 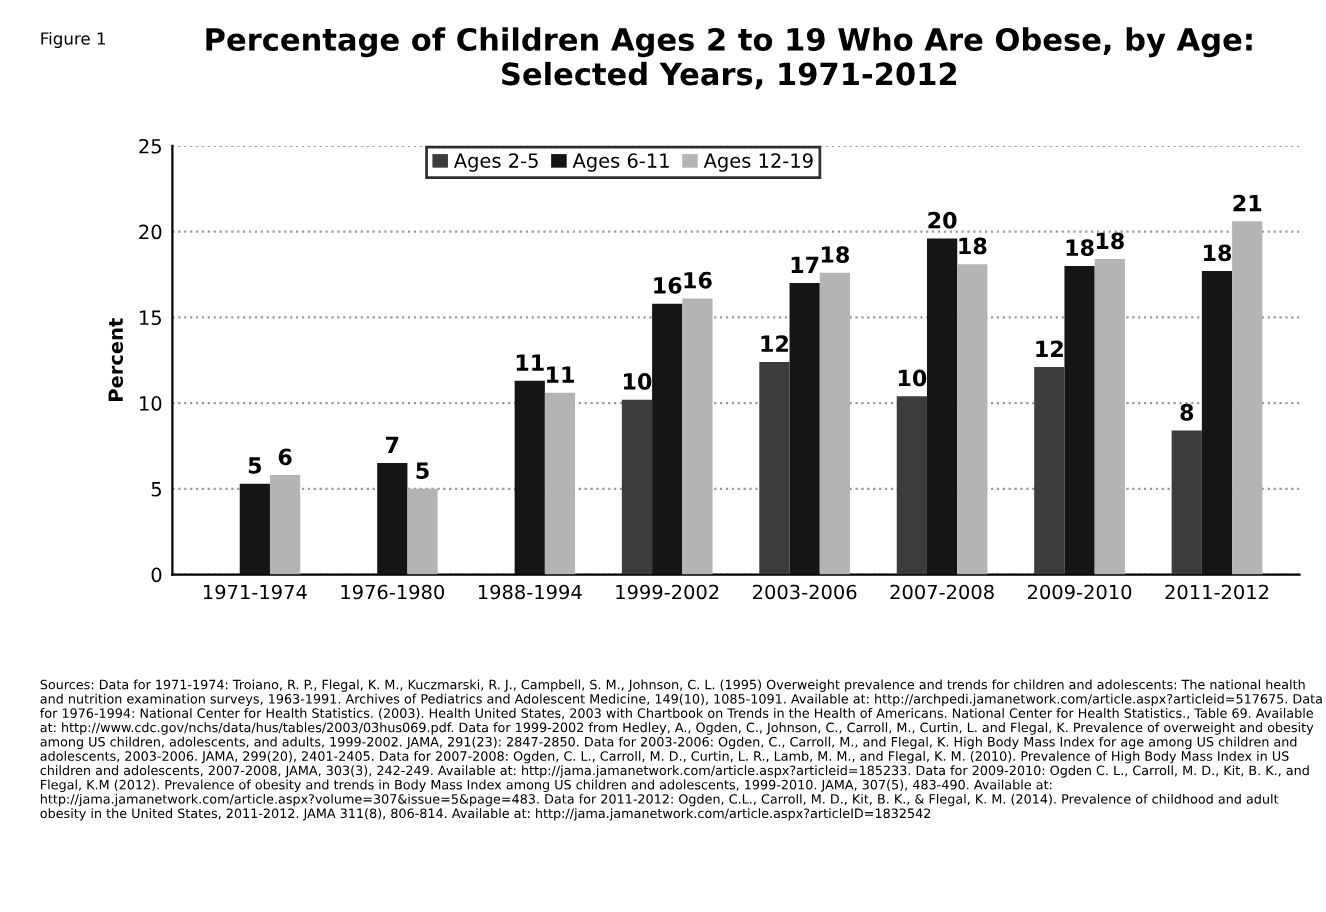 What do you see at coordinates (1247, 203) in the screenshot?
I see `data-label: 21` at bounding box center [1247, 203].